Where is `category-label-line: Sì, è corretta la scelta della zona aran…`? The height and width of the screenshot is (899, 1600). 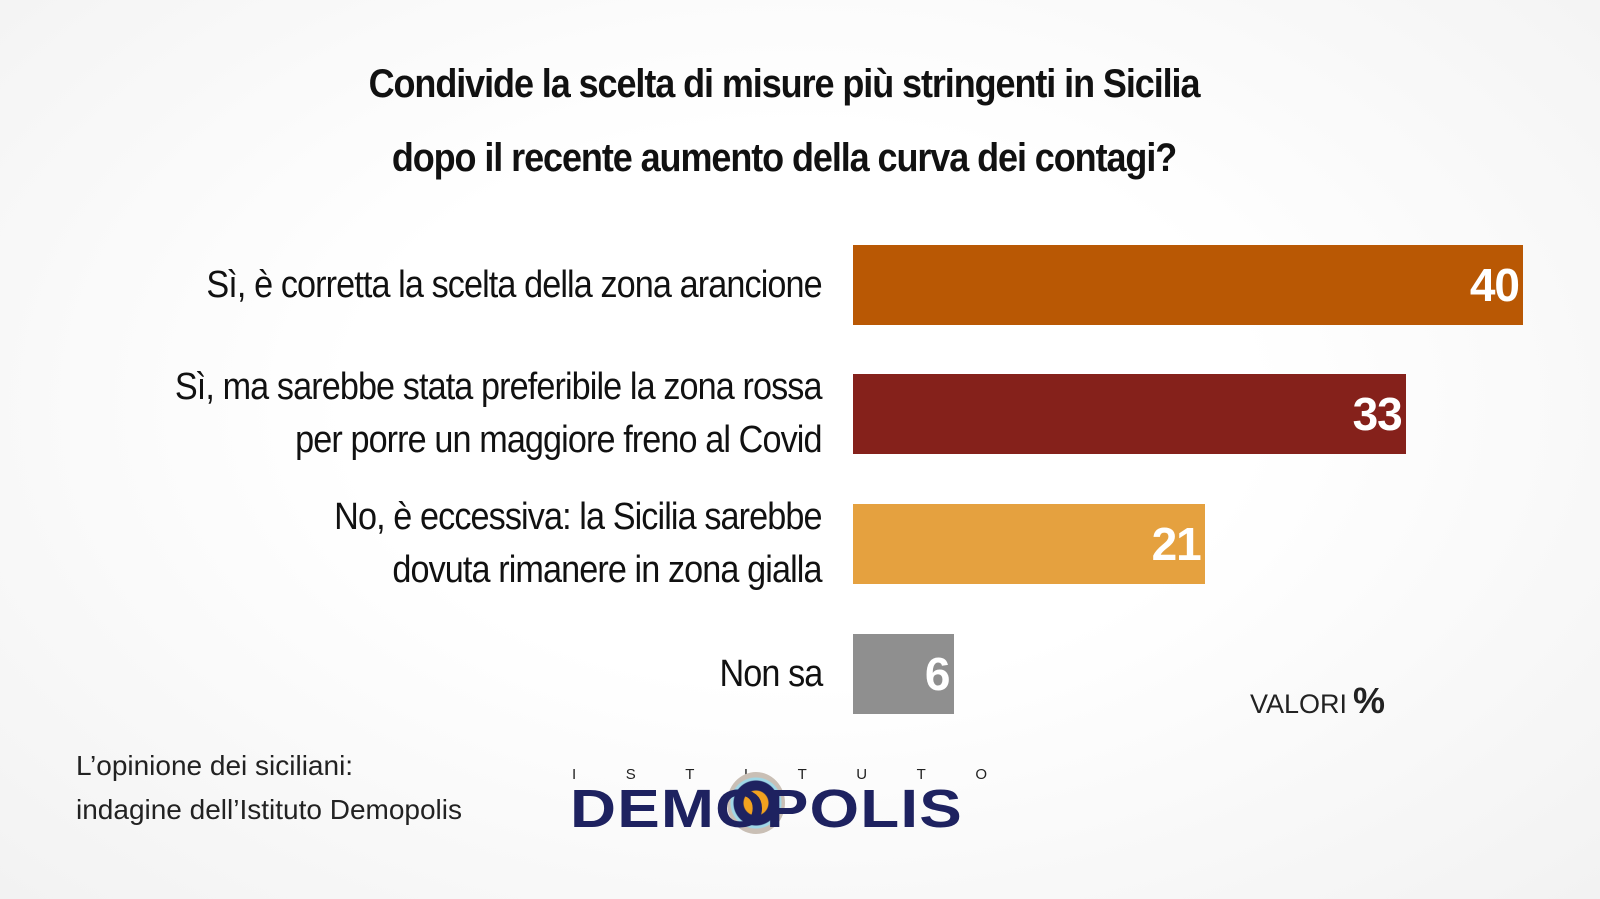 category-label-line: Sì, è corretta la scelta della zona aran… is located at coordinates (514, 284).